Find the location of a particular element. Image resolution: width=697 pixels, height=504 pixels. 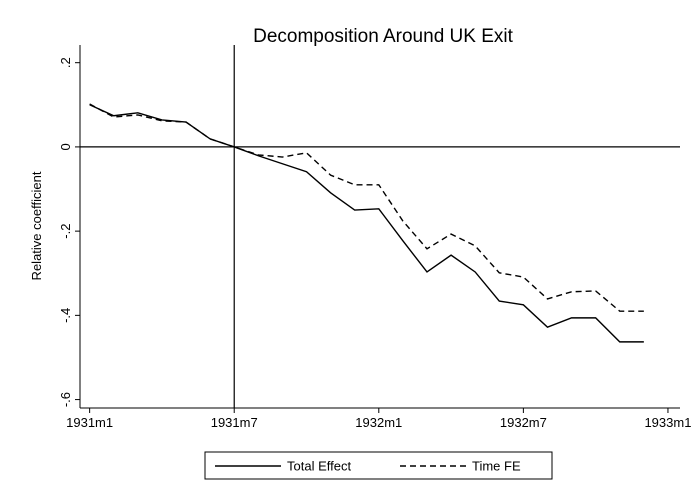

x-tick-label: 1931m7 is located at coordinates (234, 422).